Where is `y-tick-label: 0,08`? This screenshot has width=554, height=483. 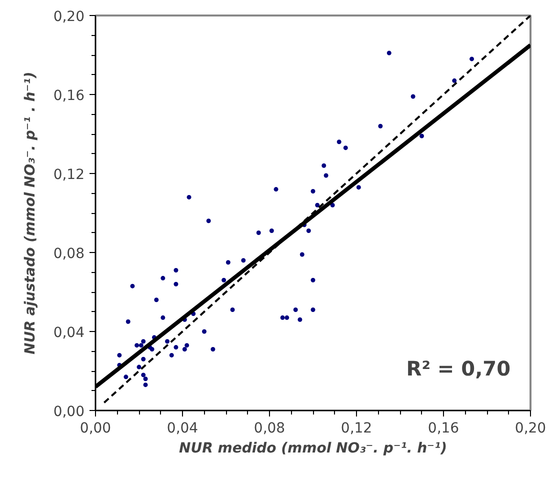 y-tick-label: 0,08 is located at coordinates (68, 254).